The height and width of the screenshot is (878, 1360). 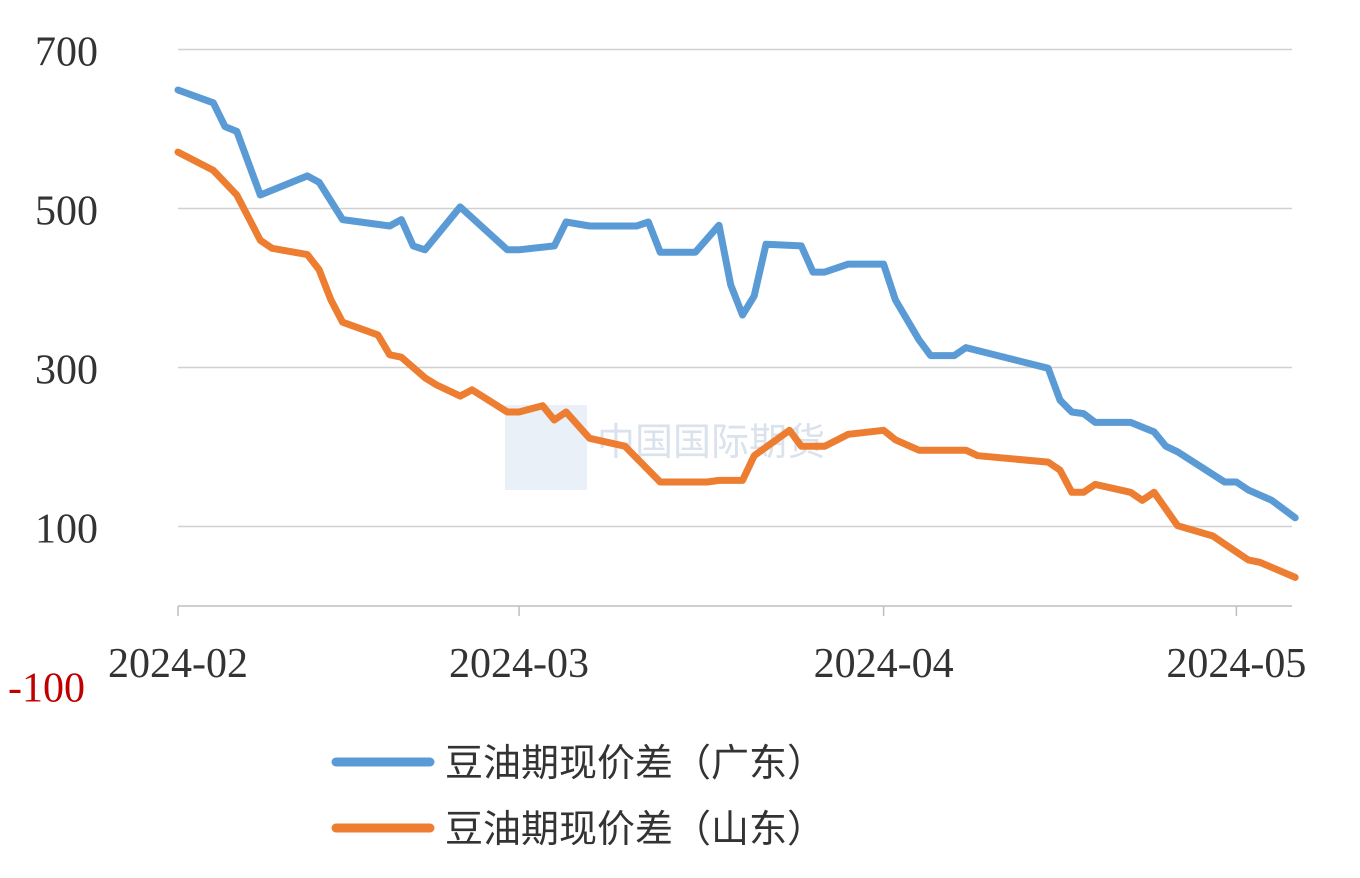 What do you see at coordinates (578, 796) in the screenshot?
I see `legend: 豆油期现价差（广东） 豆油期现价差（山东）` at bounding box center [578, 796].